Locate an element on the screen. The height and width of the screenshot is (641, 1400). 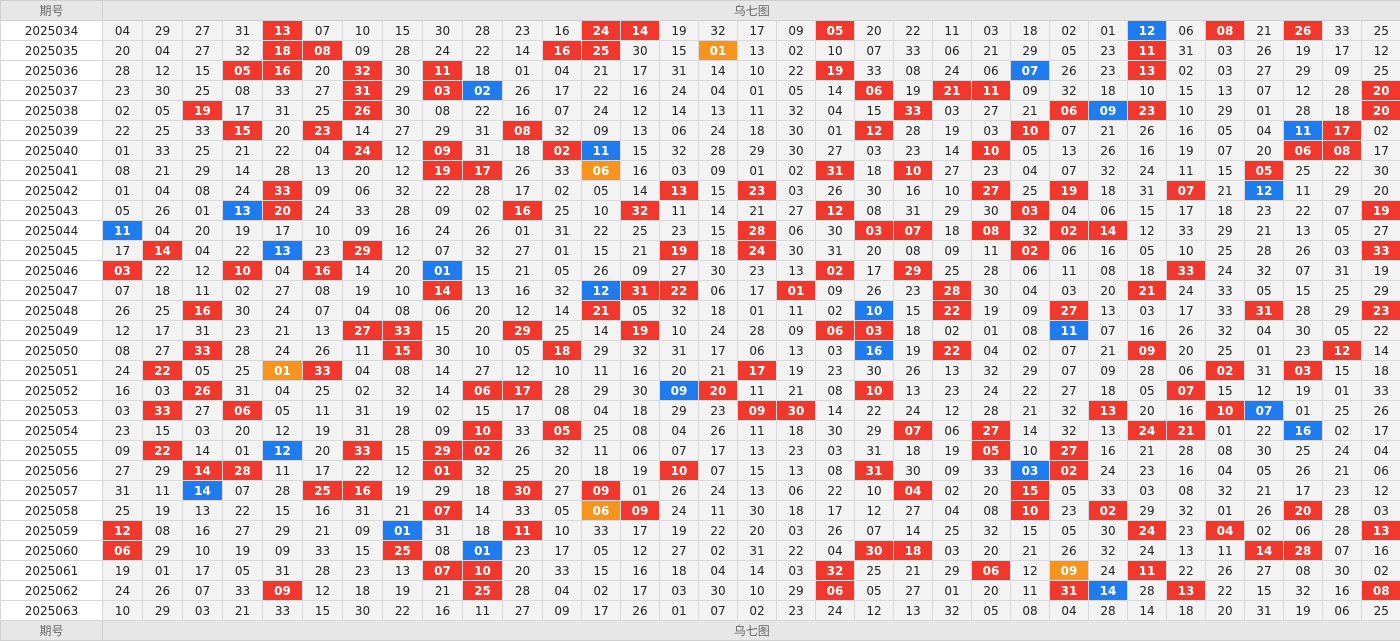
period-cell: 2025042 is located at coordinates (51, 190).